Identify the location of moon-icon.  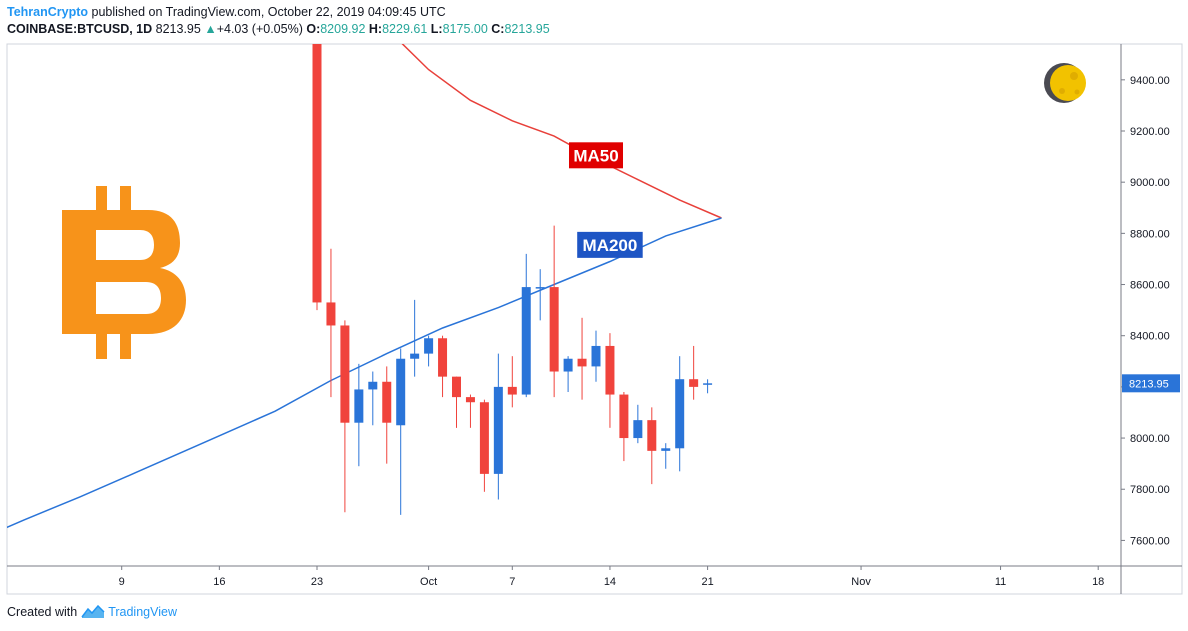
(1065, 83).